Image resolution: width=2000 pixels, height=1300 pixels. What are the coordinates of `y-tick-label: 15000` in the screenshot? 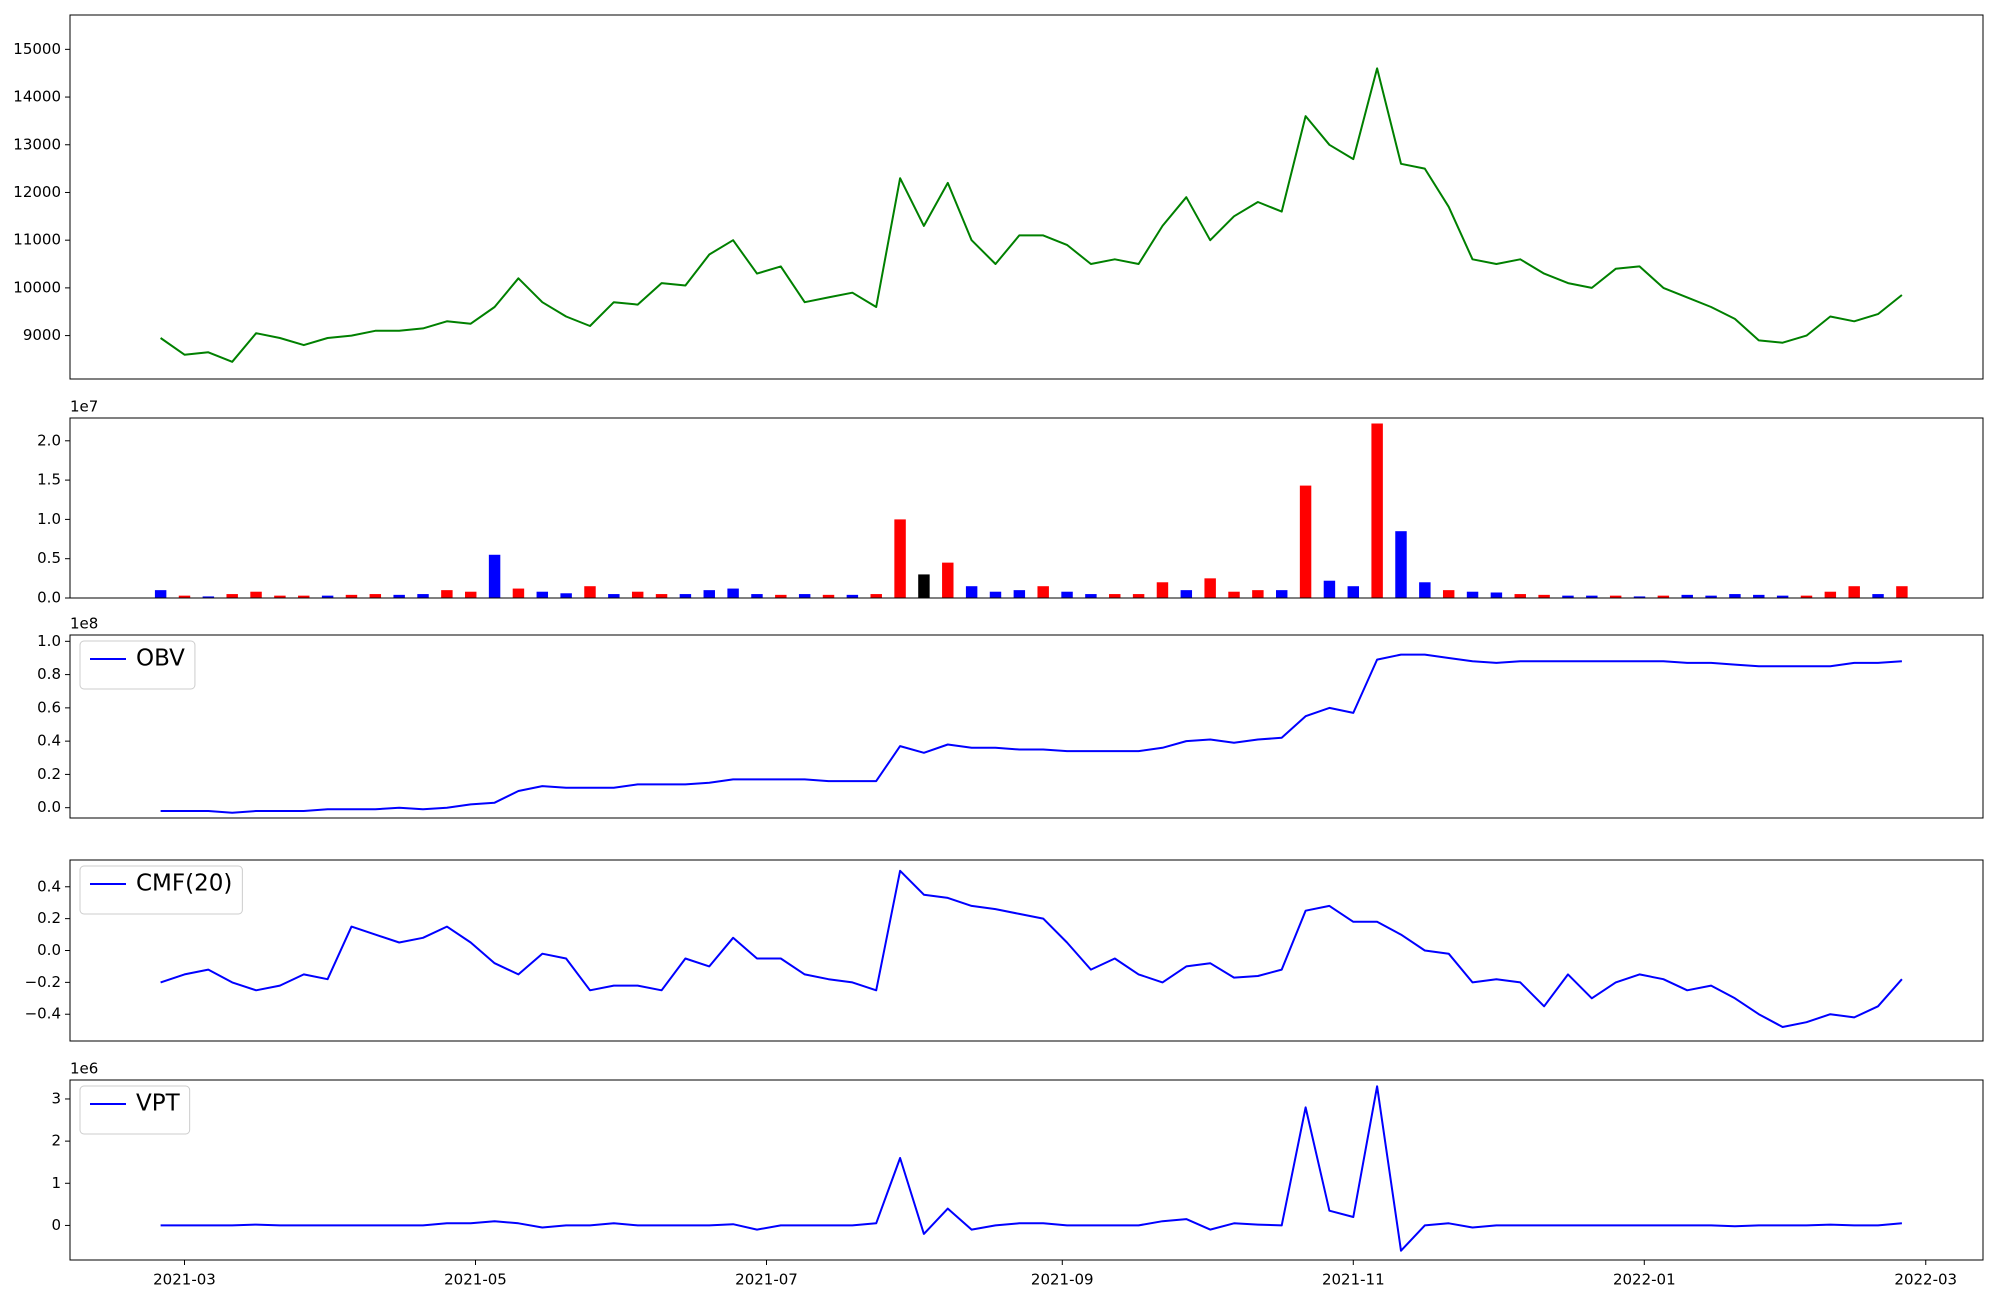 It's located at (37, 49).